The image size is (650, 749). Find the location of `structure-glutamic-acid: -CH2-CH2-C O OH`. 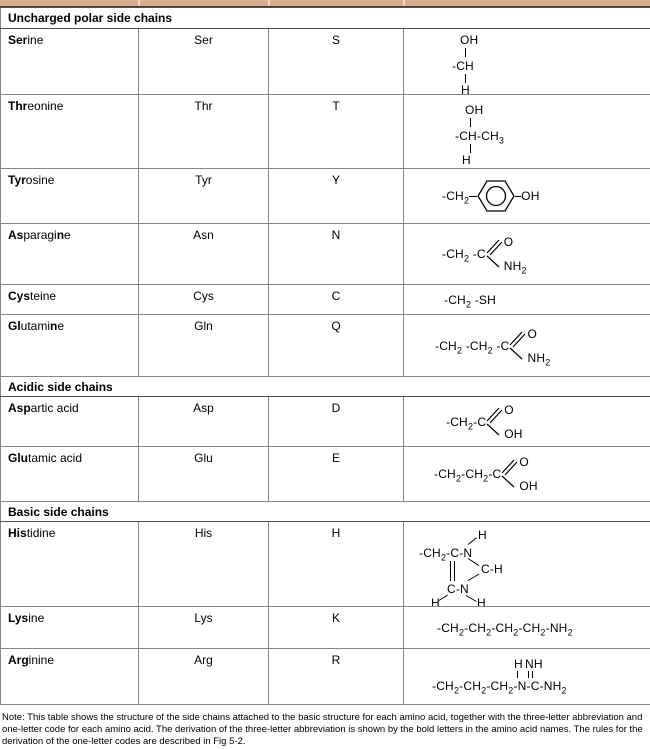

structure-glutamic-acid: -CH2-CH2-C O OH is located at coordinates (527, 474).